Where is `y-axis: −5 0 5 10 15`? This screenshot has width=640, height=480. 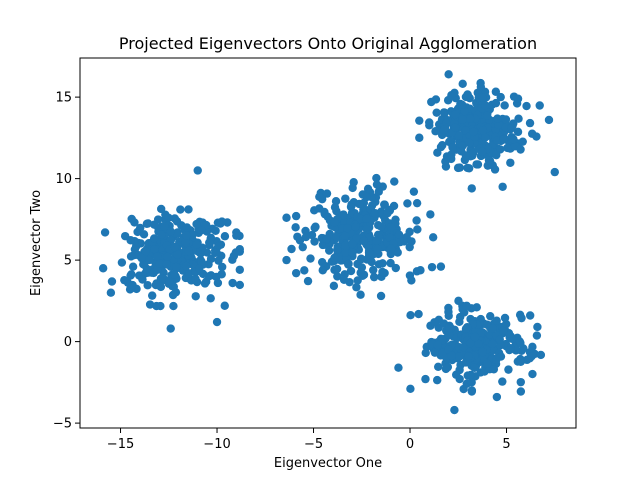
y-axis: −5 0 5 10 15 is located at coordinates (66, 261).